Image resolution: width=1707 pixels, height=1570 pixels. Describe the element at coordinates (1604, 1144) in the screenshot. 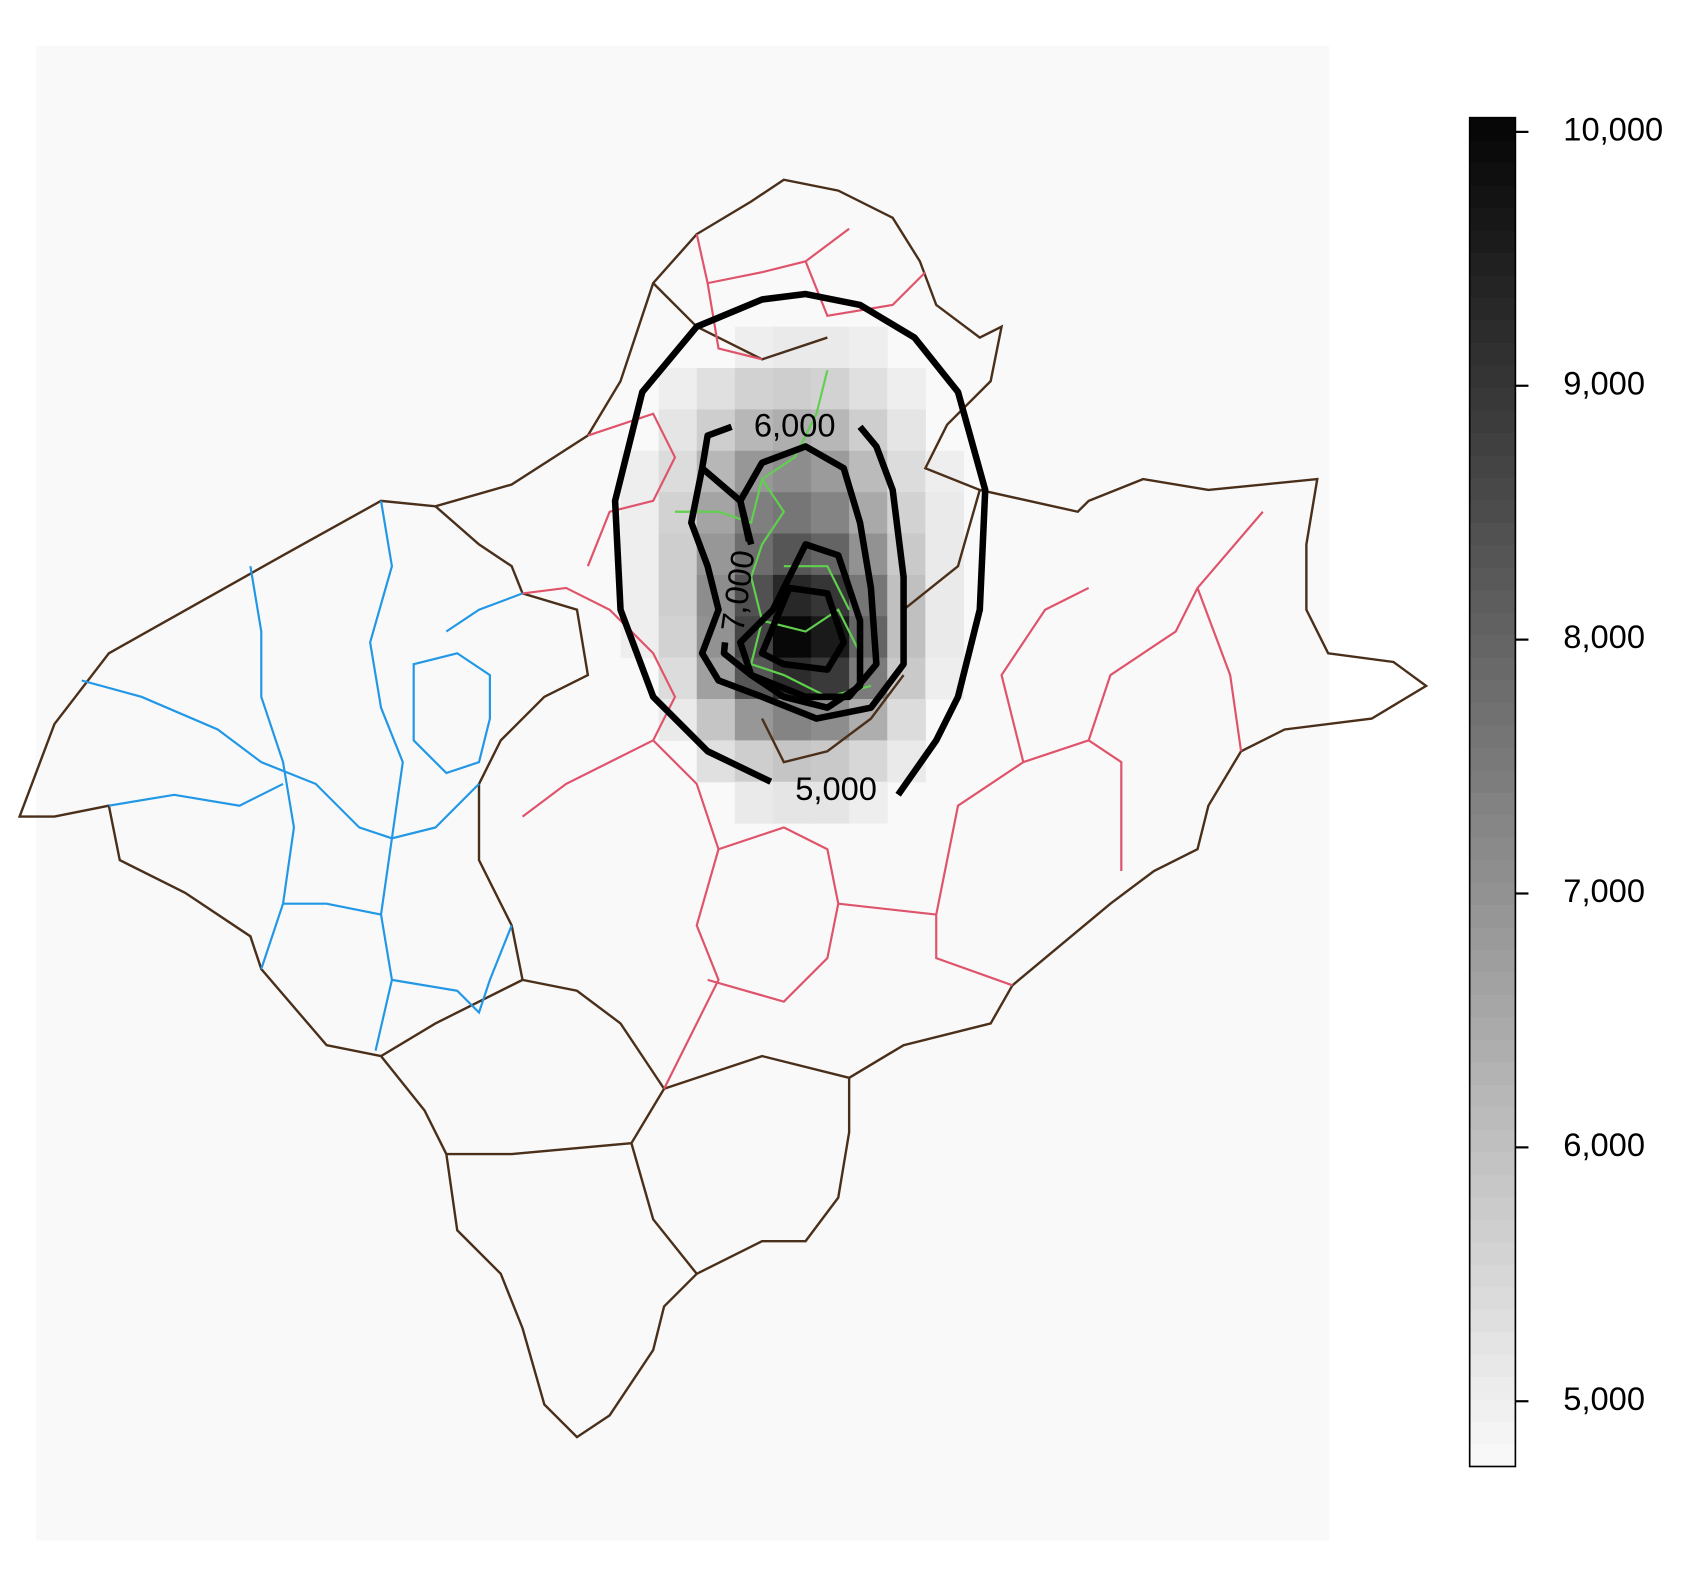

I see `colorbar-tick-label: 6,000` at that location.